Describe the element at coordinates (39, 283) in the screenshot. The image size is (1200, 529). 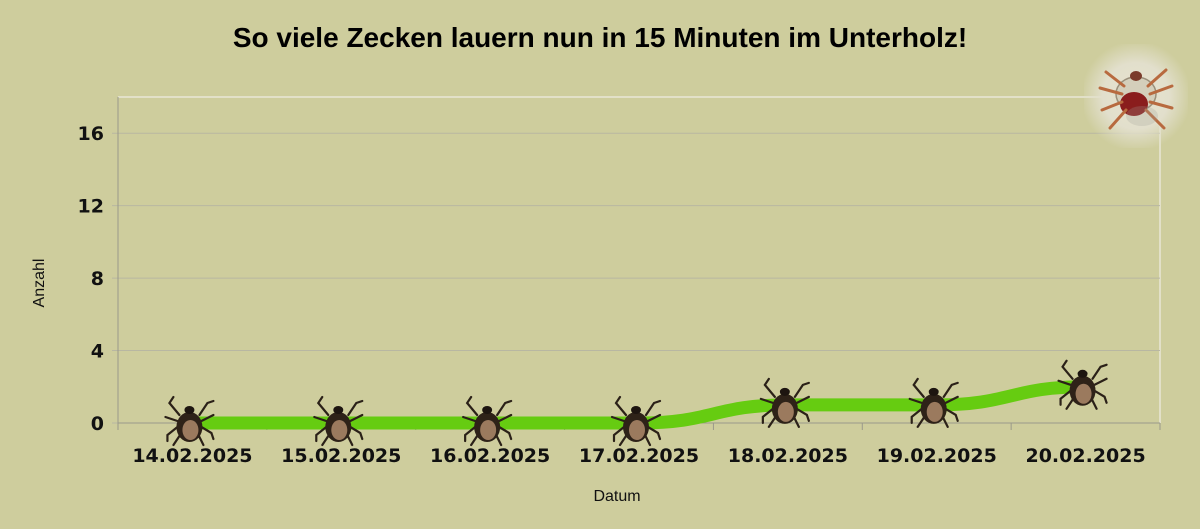
I see `y-axis-title: Anzahl` at that location.